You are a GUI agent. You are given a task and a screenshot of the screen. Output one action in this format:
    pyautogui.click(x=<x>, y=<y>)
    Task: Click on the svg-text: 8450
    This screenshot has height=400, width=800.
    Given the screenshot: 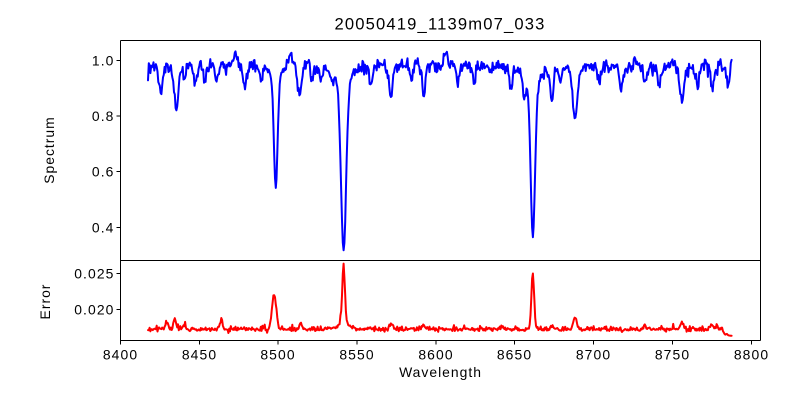 What is the action you would take?
    pyautogui.click(x=199, y=355)
    